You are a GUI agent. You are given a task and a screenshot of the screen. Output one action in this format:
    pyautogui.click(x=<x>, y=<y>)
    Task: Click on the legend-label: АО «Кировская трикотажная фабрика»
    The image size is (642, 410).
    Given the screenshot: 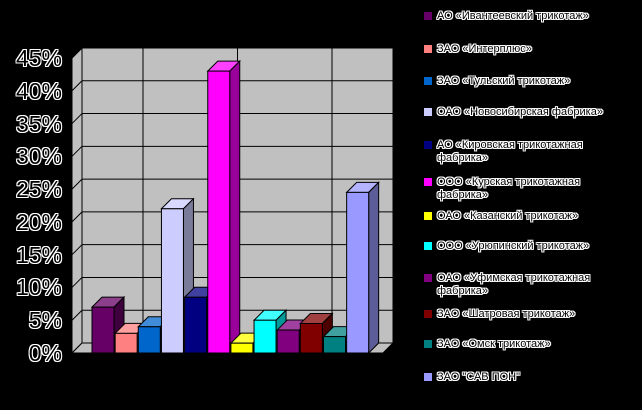 What is the action you would take?
    pyautogui.click(x=510, y=151)
    